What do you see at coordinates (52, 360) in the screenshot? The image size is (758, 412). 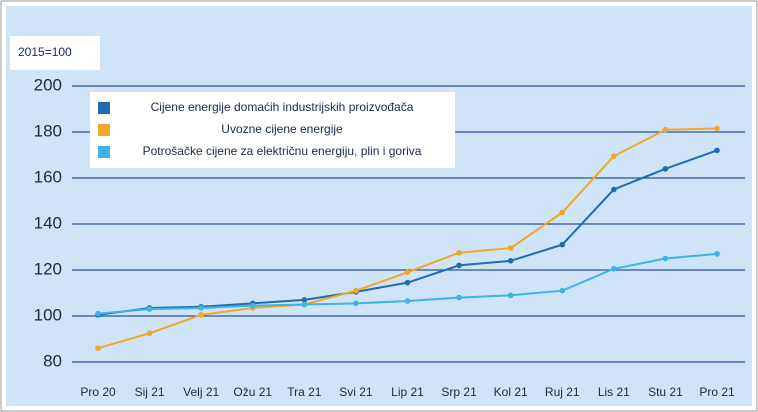 I see `y-tick-label: 80` at bounding box center [52, 360].